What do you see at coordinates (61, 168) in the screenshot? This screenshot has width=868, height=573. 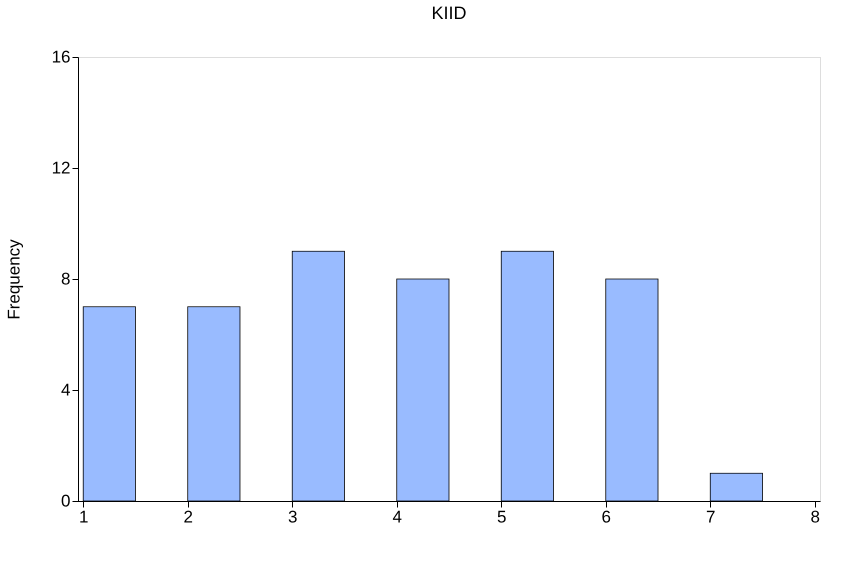 I see `y-tick-label: 12` at bounding box center [61, 168].